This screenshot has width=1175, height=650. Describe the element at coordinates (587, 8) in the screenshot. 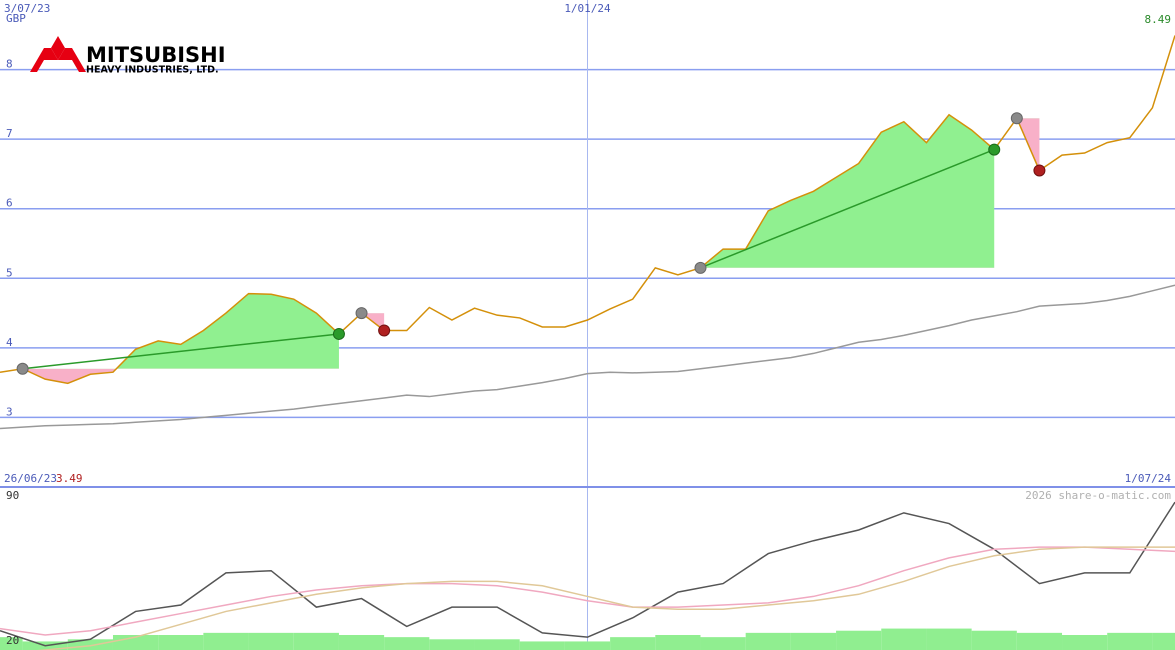

I see `x-tick-label: 1/01/24` at that location.